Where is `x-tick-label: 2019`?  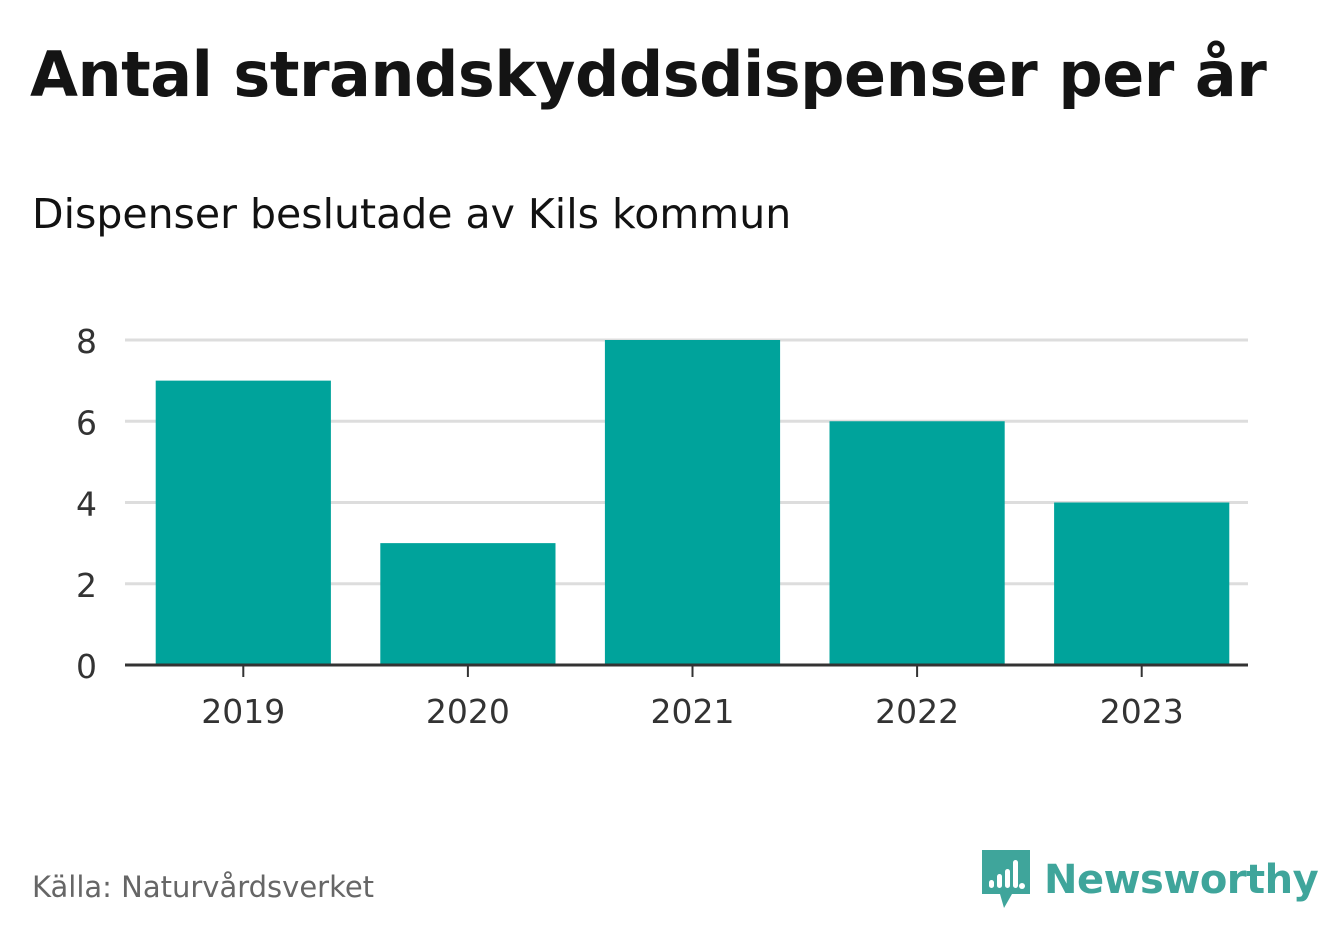 x-tick-label: 2019 is located at coordinates (243, 711).